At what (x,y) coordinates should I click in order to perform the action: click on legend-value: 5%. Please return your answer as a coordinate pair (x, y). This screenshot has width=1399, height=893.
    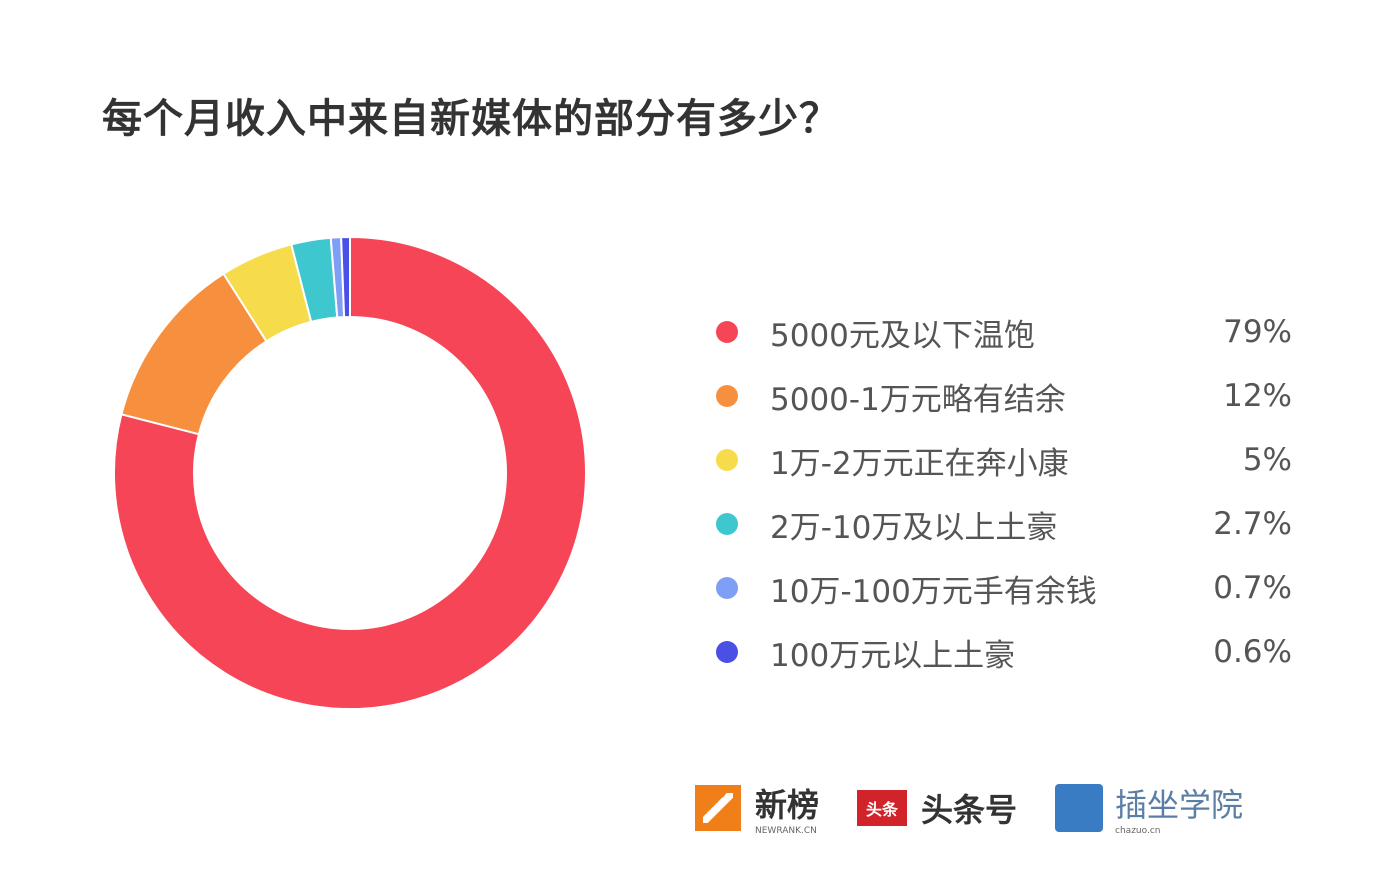
    Looking at the image, I should click on (1267, 460).